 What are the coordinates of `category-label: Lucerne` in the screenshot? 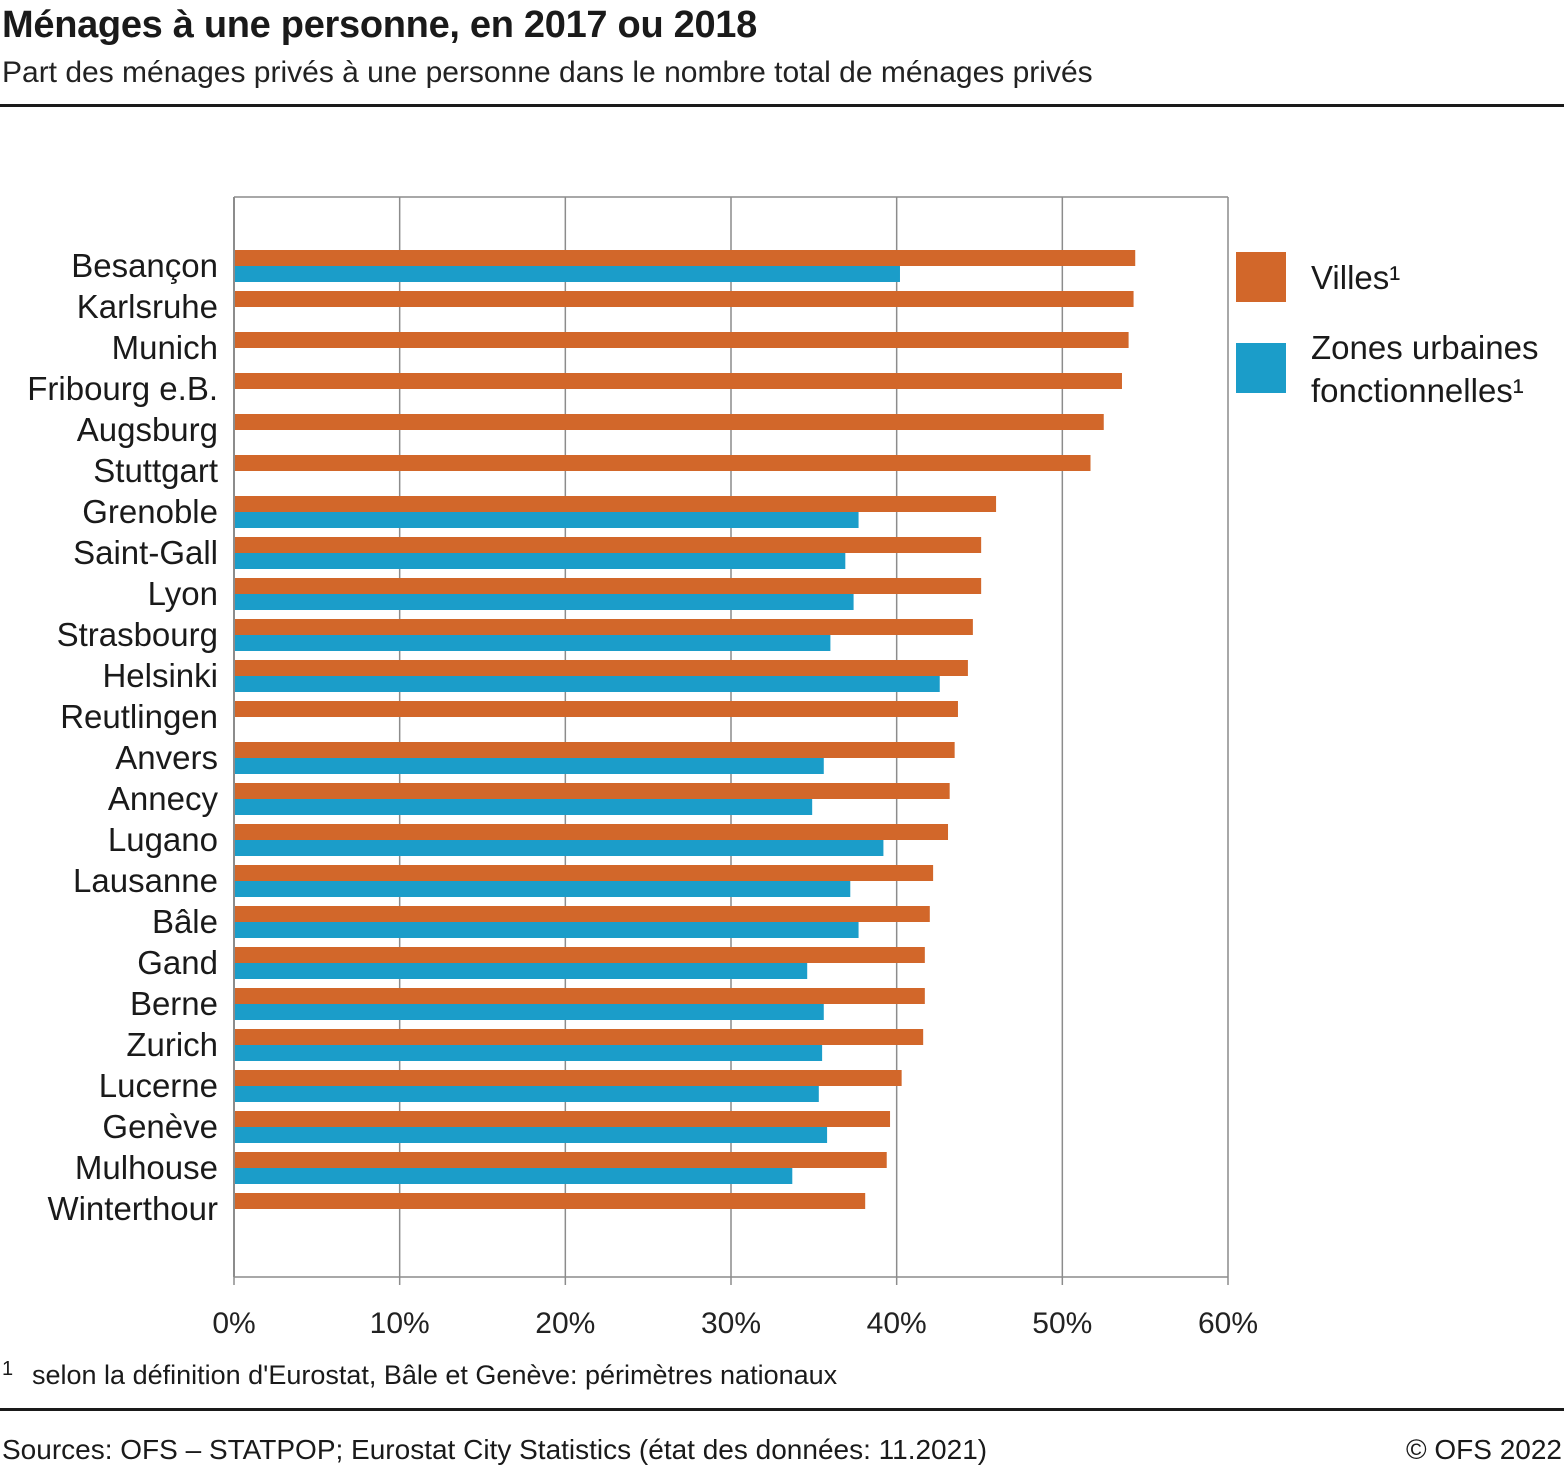 It's located at (158, 1085).